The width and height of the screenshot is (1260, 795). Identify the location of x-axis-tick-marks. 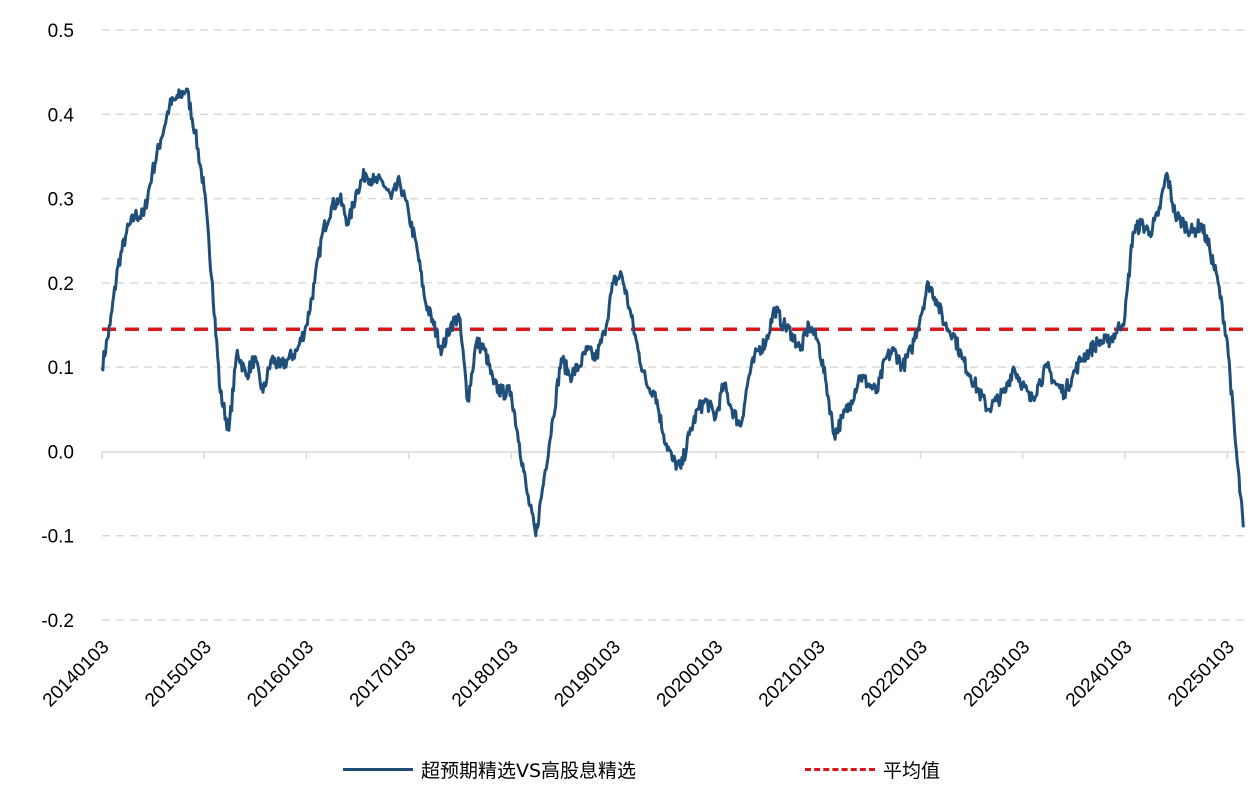
(665, 455).